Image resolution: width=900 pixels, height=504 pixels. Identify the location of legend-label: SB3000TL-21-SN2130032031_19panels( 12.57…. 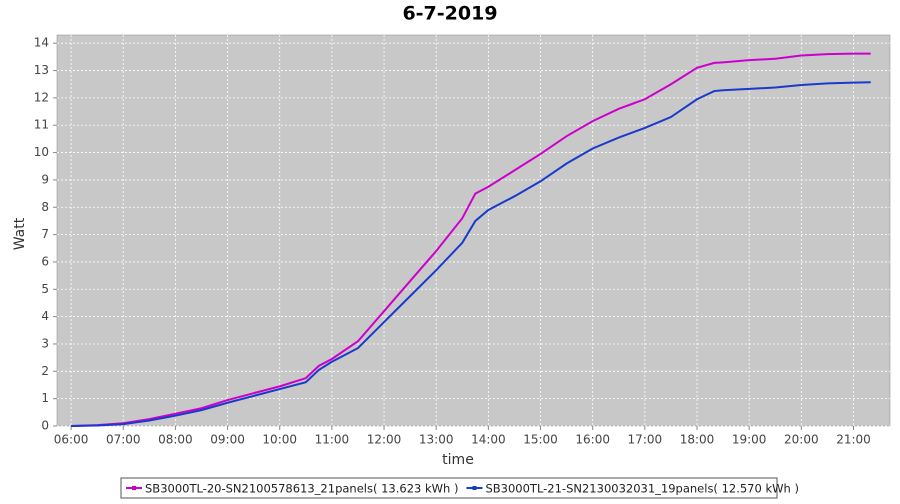
(641, 489).